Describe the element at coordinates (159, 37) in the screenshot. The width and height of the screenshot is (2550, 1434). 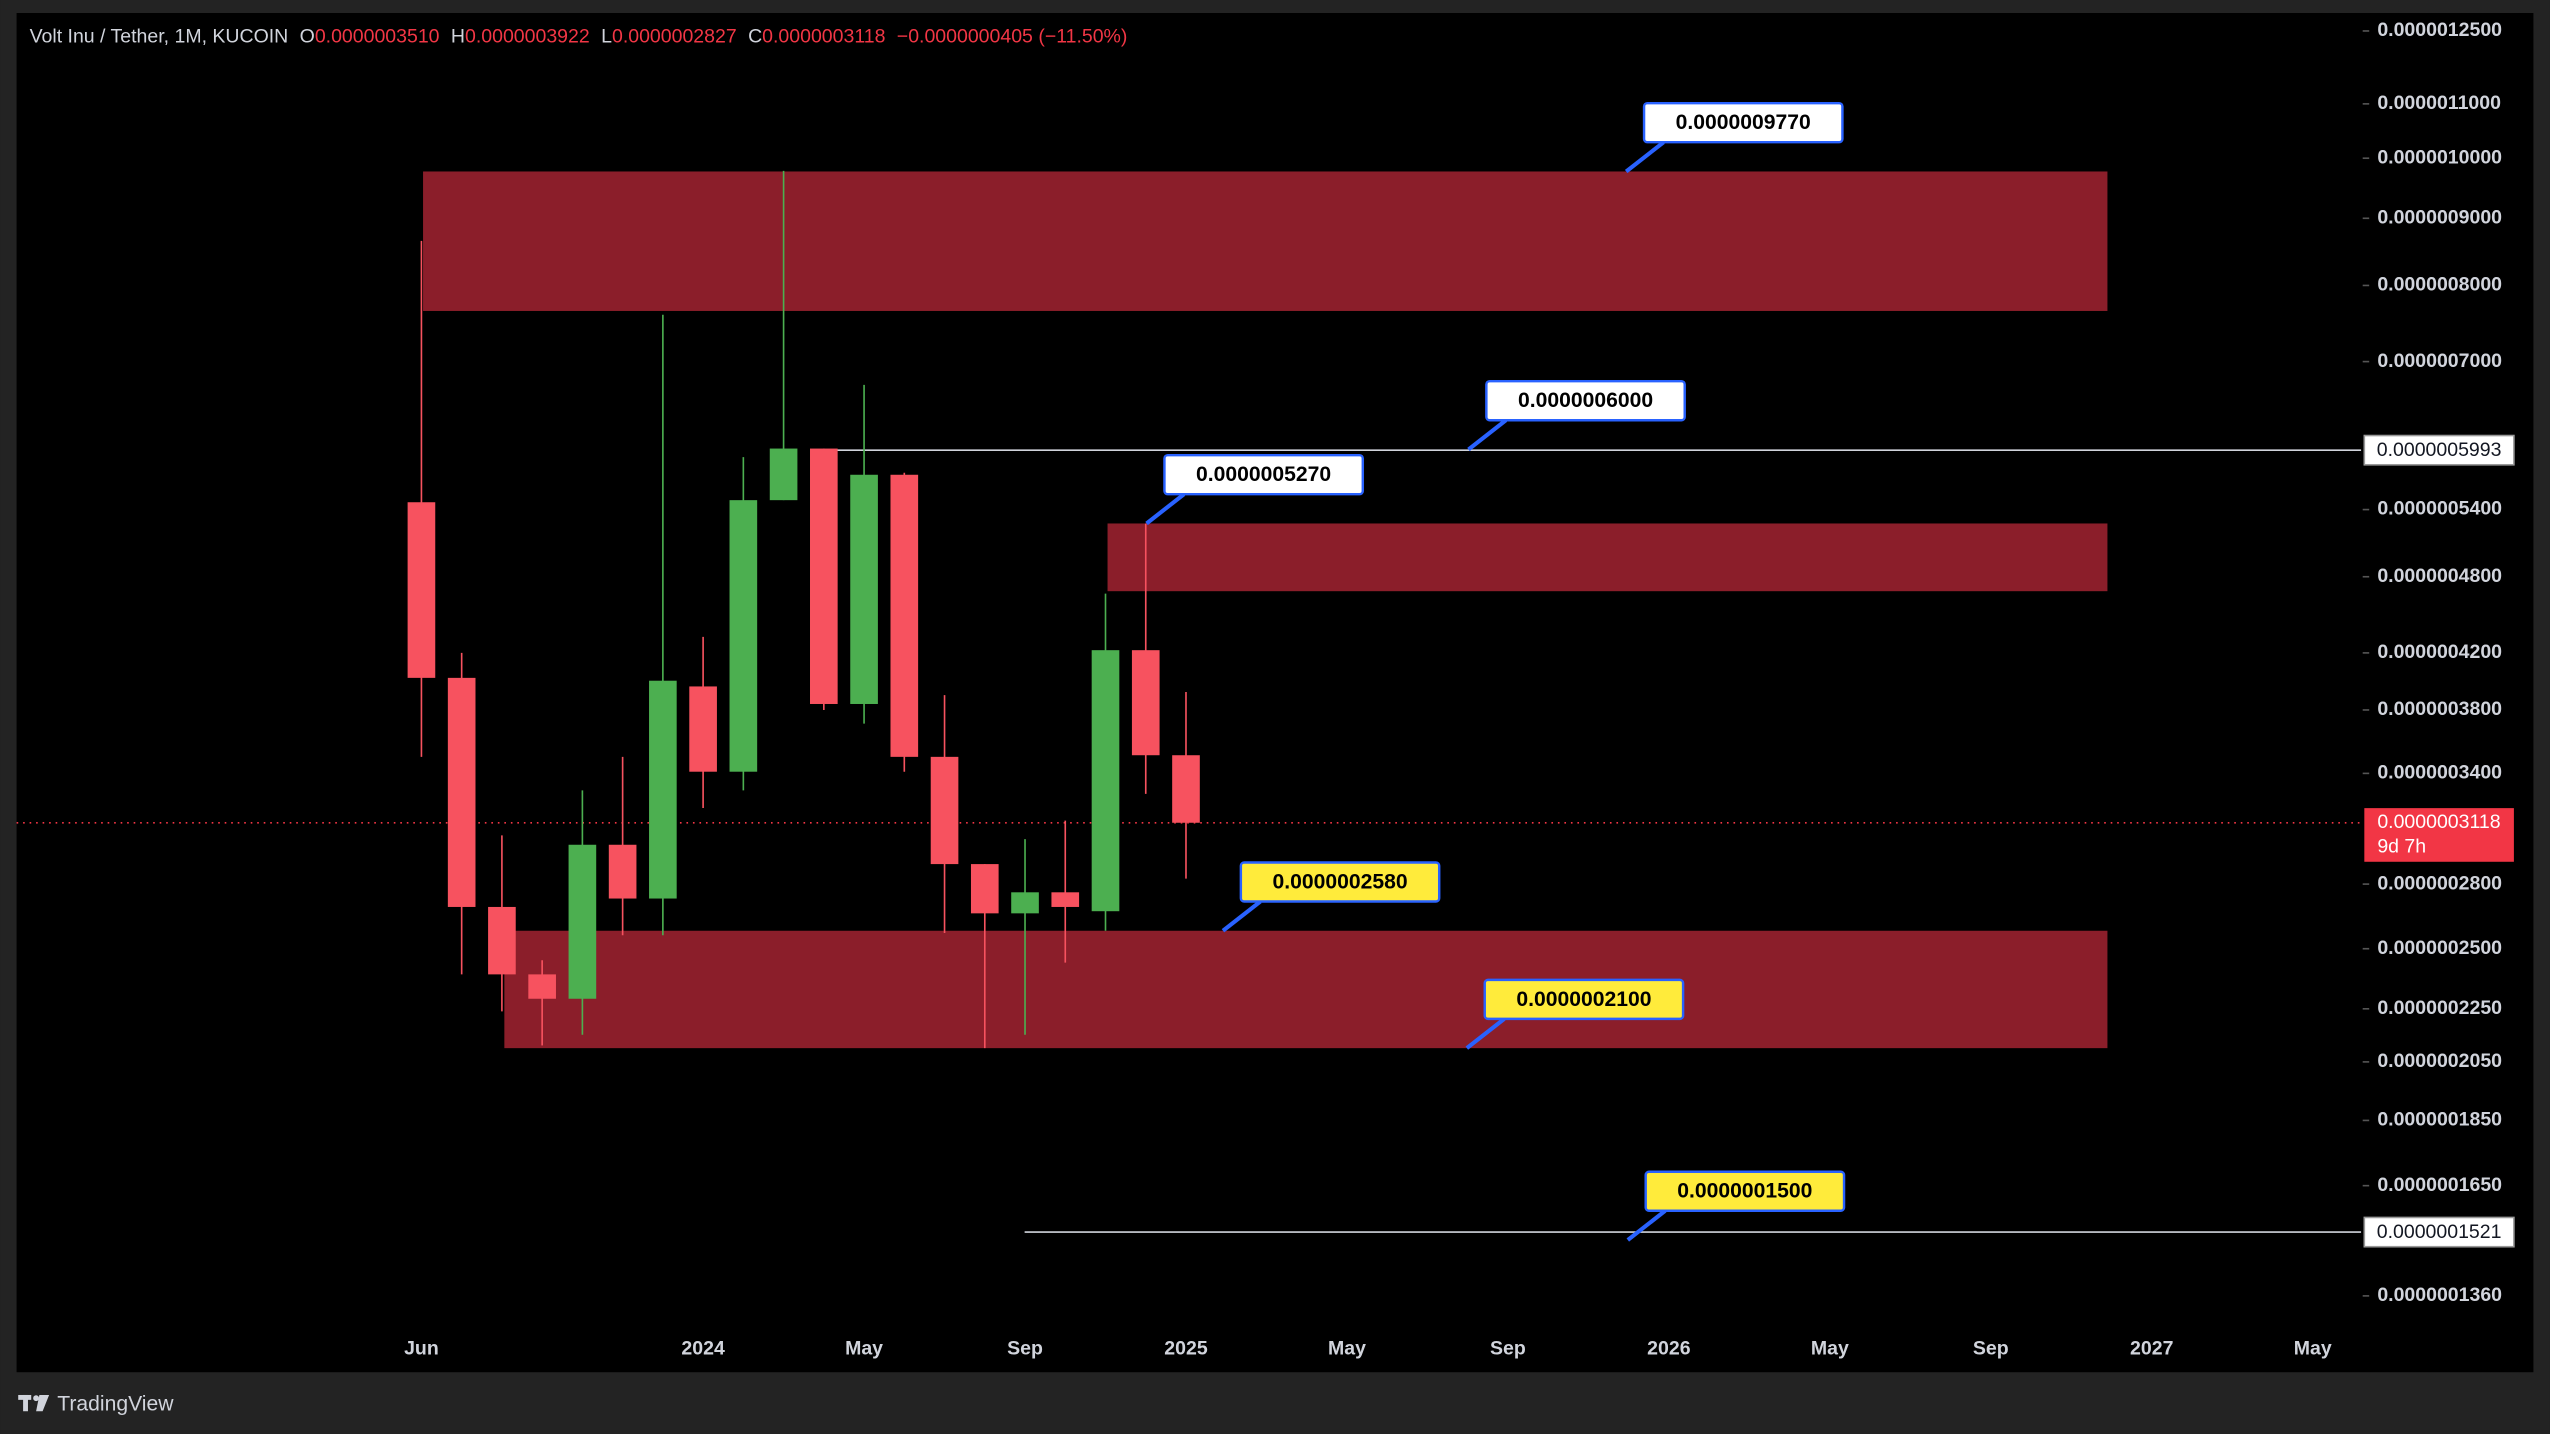
I see `symbol: Volt Inu / Tether, 1M, KUCOIN` at that location.